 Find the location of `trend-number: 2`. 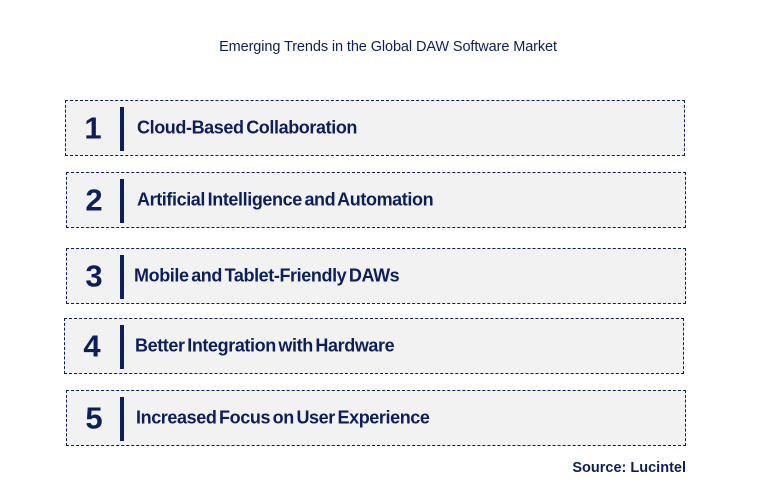

trend-number: 2 is located at coordinates (94, 200).